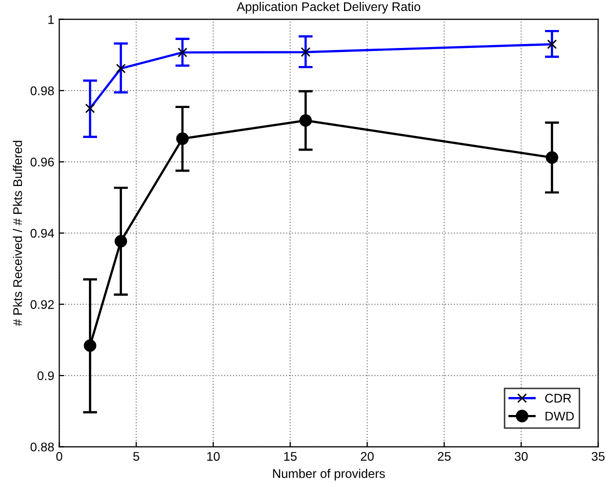  What do you see at coordinates (213, 456) in the screenshot?
I see `x-tick-label: 10` at bounding box center [213, 456].